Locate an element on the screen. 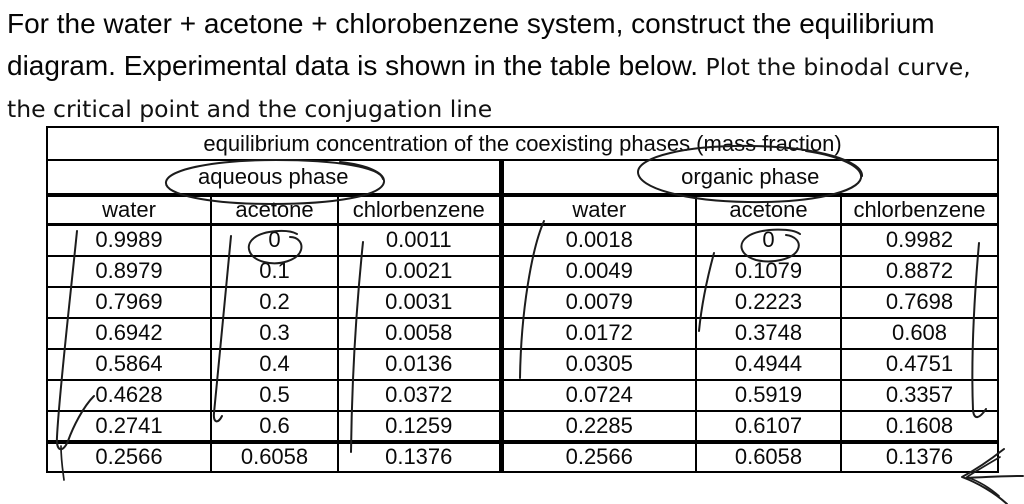  table-cell: 0.9989 is located at coordinates (129, 240).